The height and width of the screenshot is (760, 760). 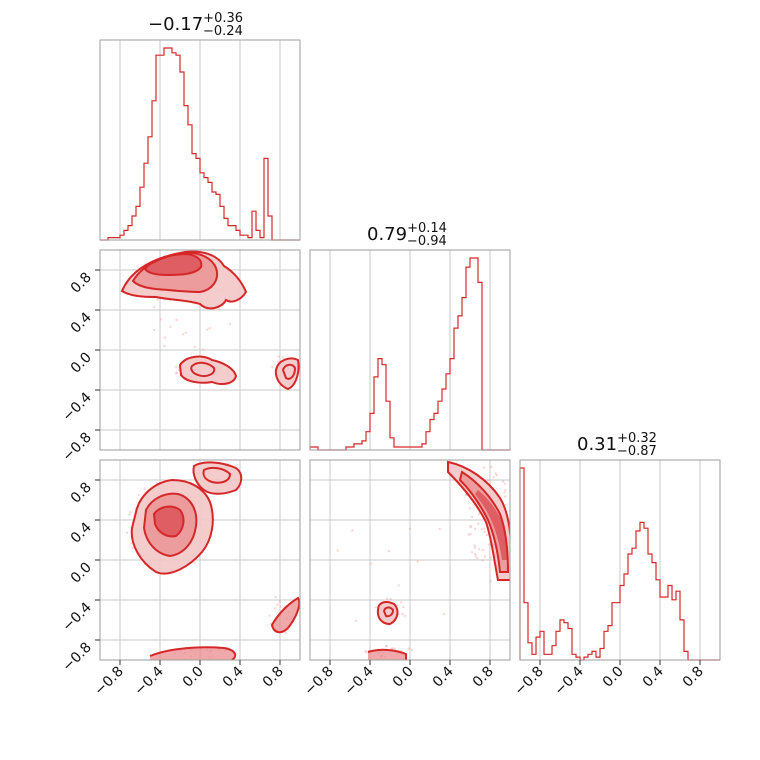 I want to click on y-tick-label: 0.8, so click(x=81, y=283).